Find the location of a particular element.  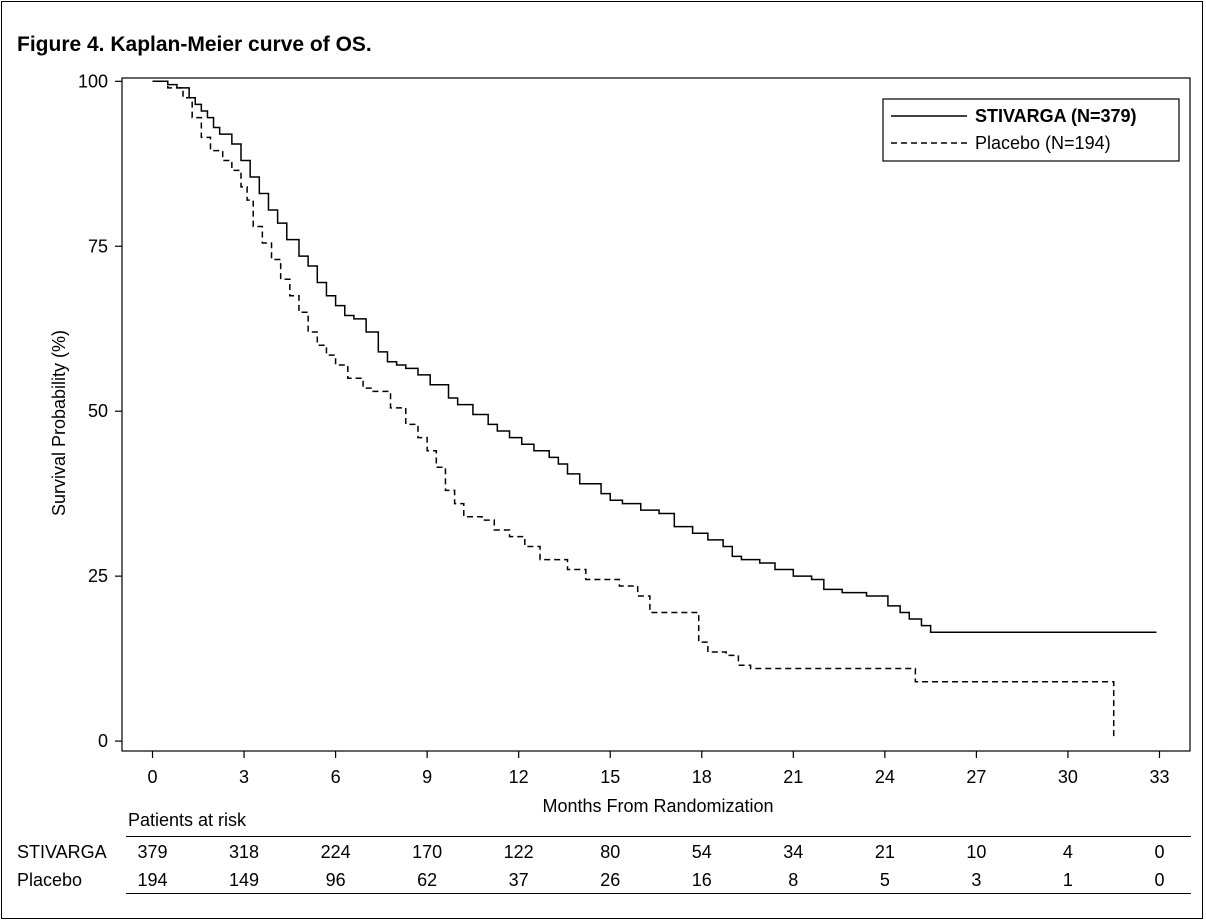

x-tick-label: 30 is located at coordinates (1068, 777).